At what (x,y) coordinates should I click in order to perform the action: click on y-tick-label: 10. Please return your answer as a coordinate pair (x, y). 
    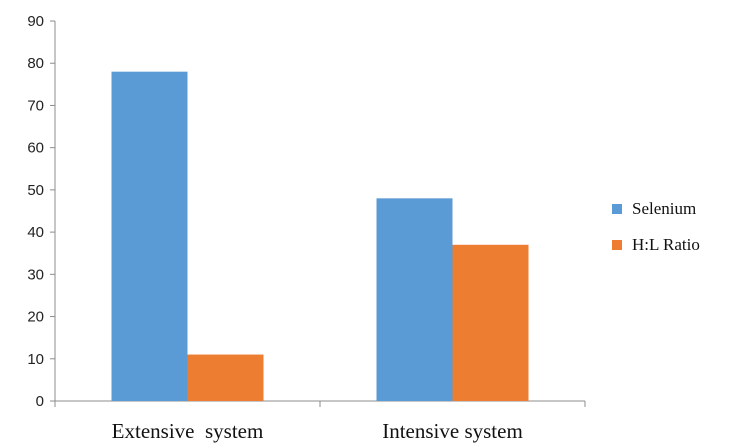
    Looking at the image, I should click on (35, 359).